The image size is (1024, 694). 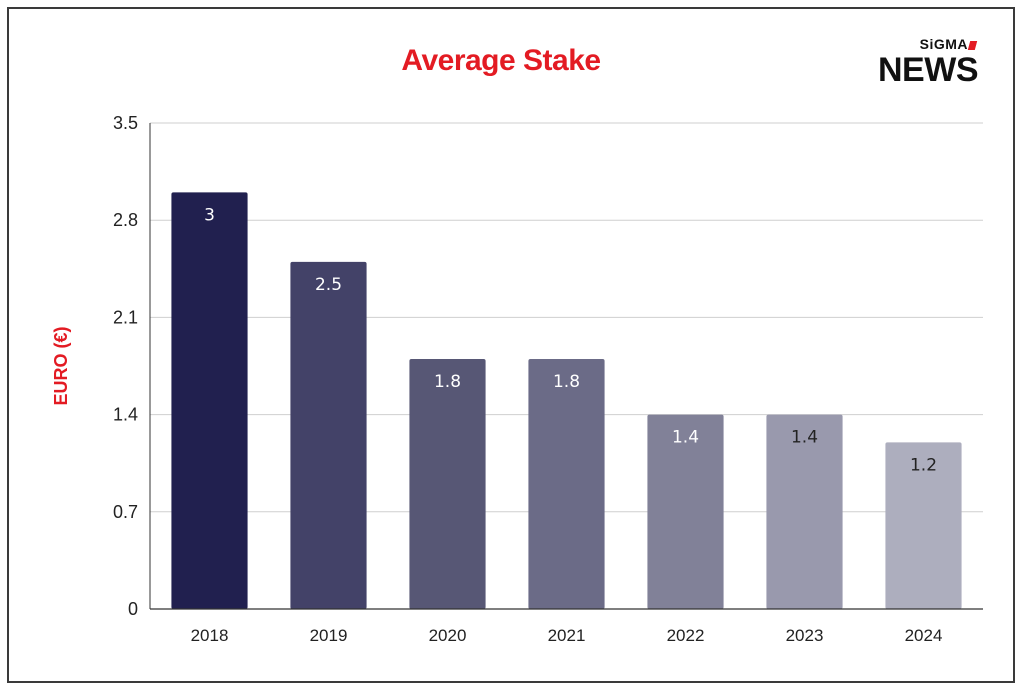 I want to click on x-tick-label: 2023, so click(x=805, y=635).